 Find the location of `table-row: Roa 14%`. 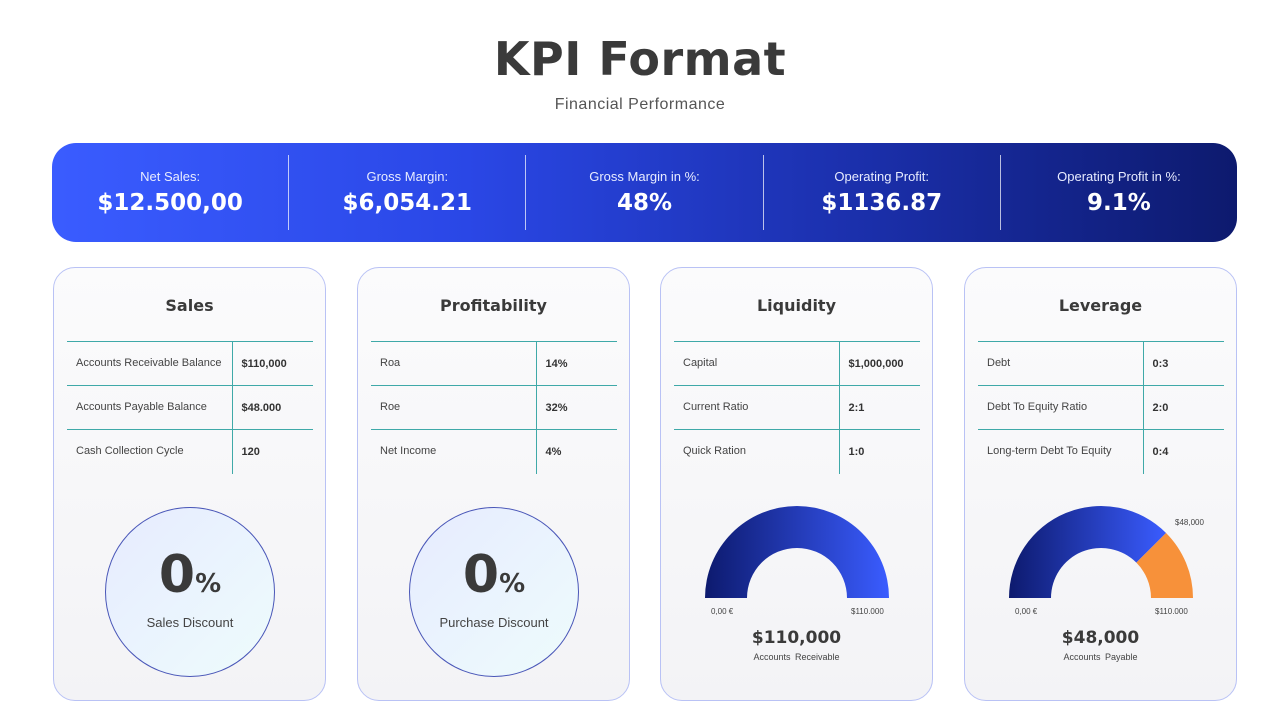

table-row: Roa 14% is located at coordinates (494, 363).